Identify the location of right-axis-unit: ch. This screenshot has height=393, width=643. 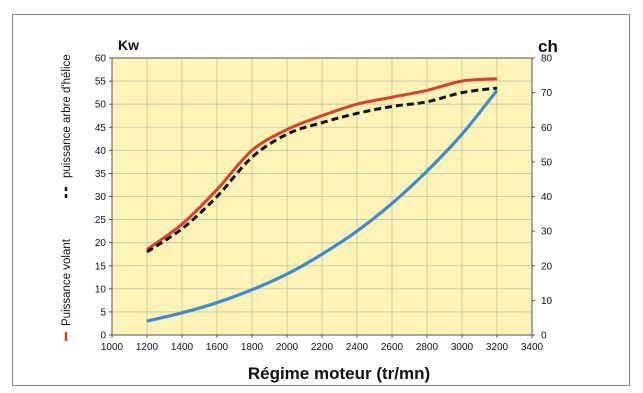
(548, 46).